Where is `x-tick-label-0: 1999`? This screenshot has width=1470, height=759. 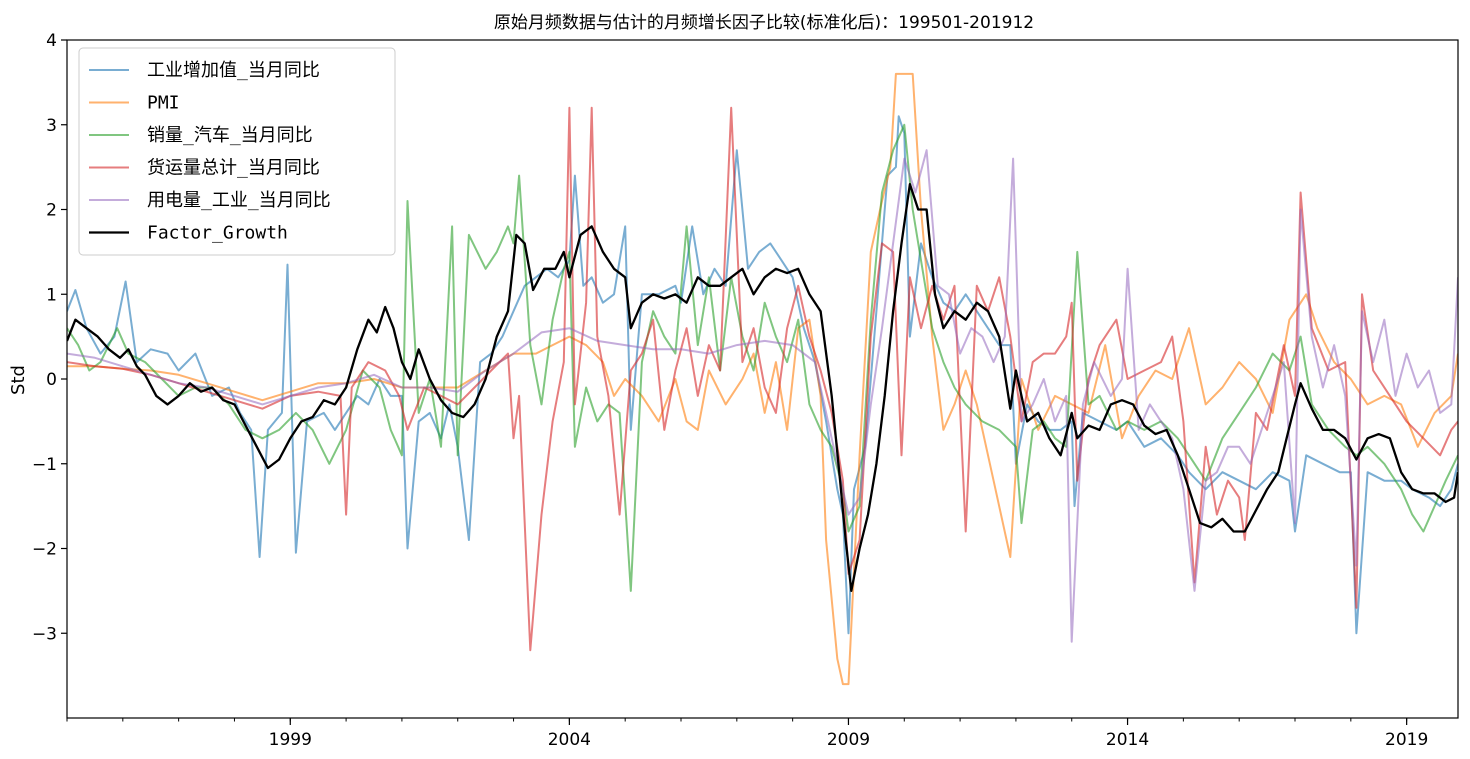
x-tick-label-0: 1999 is located at coordinates (290, 740).